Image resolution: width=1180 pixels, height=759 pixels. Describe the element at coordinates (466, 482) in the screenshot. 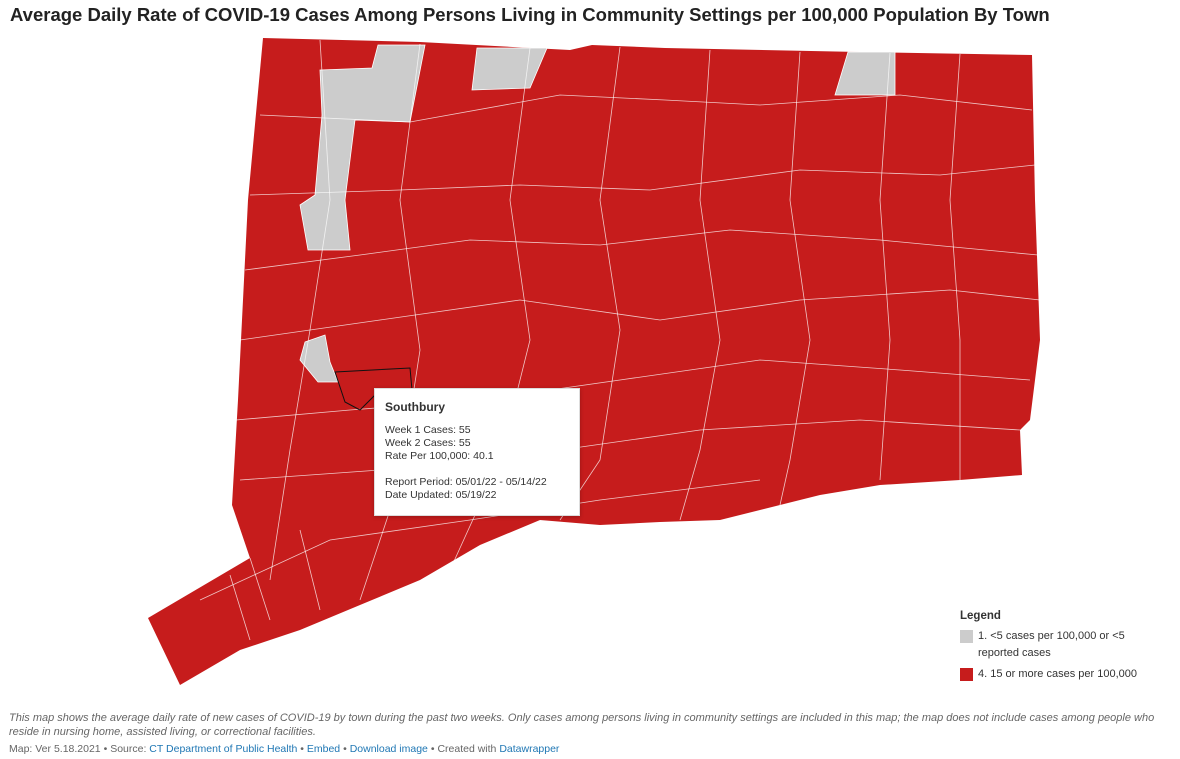

I see `tooltip-line: Report Period: 05/01/22 - 05/14/22` at that location.